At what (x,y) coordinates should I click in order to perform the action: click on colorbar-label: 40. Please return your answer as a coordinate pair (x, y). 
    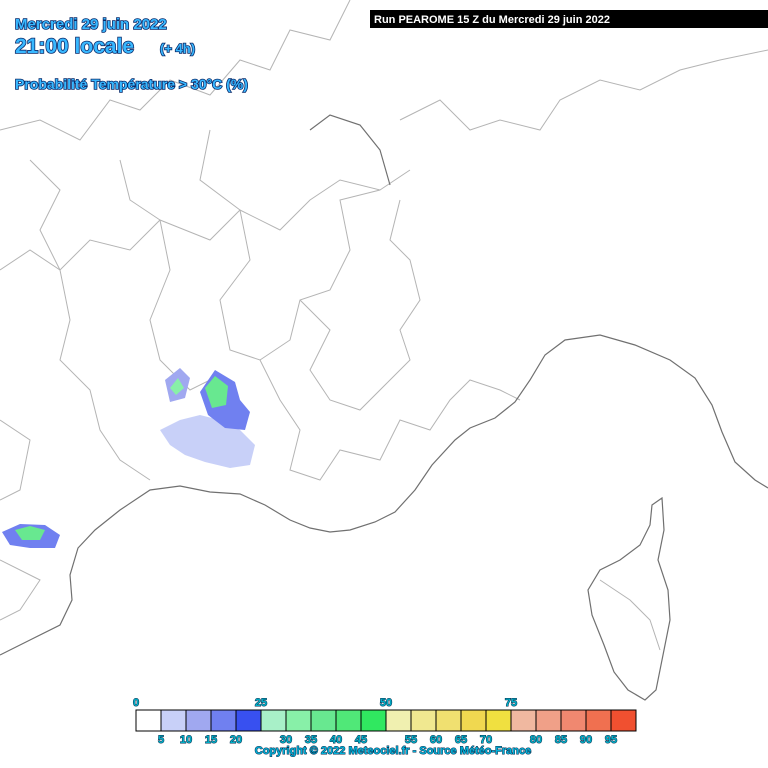
    Looking at the image, I should click on (336, 740).